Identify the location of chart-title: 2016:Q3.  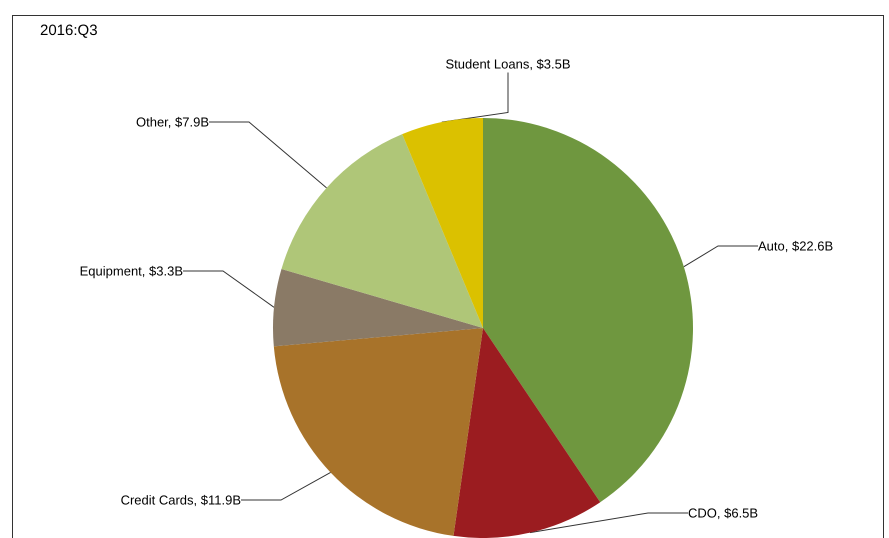
(69, 30).